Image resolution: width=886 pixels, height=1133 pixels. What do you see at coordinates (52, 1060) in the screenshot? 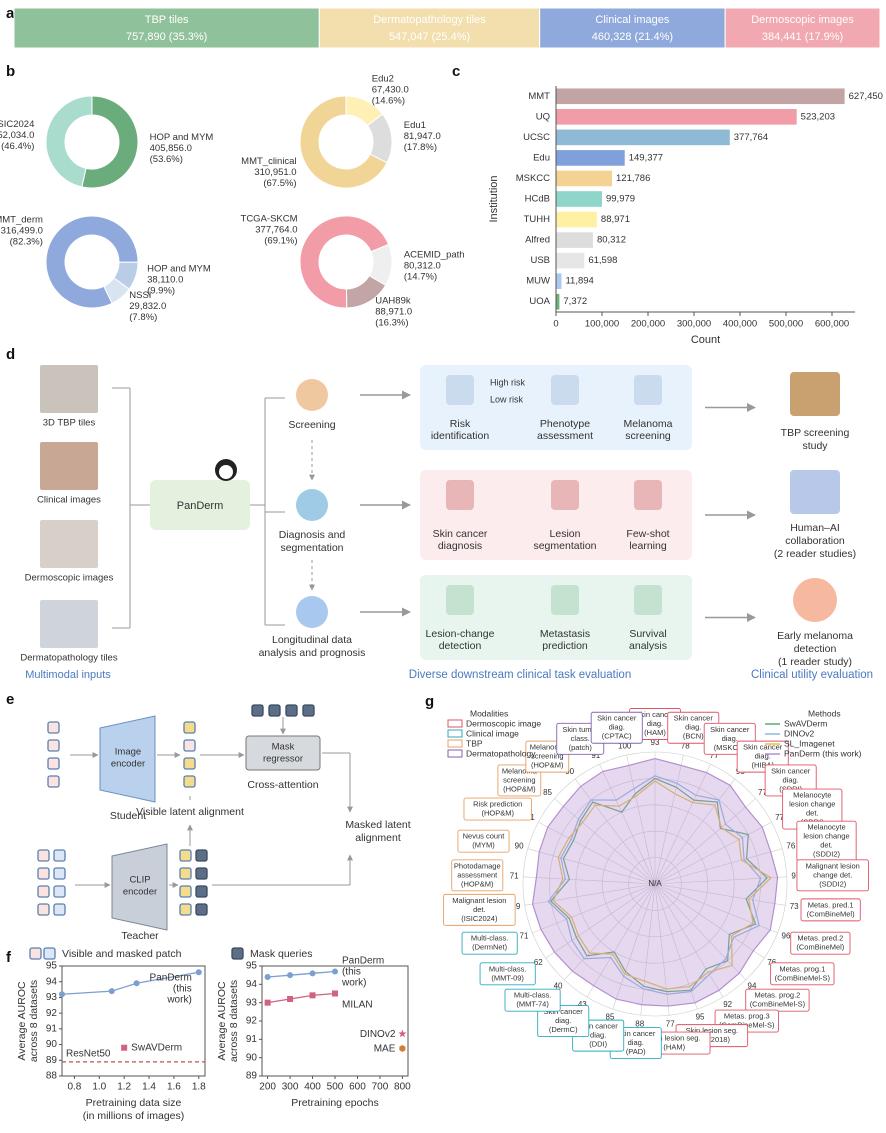
I see `y-tick-label: 89` at bounding box center [52, 1060].